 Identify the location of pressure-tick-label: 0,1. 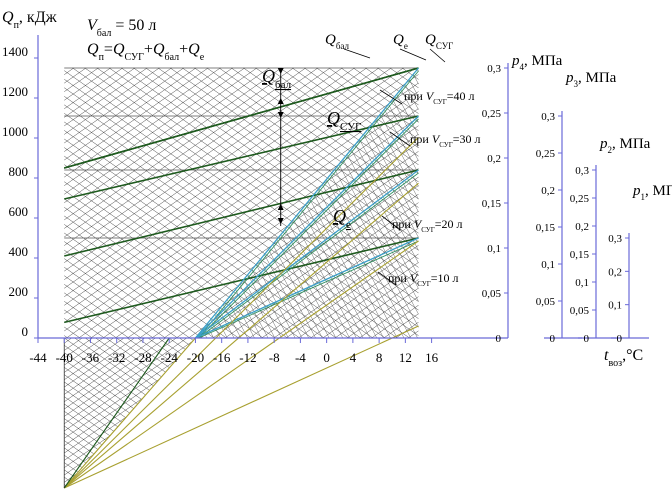
(494, 249).